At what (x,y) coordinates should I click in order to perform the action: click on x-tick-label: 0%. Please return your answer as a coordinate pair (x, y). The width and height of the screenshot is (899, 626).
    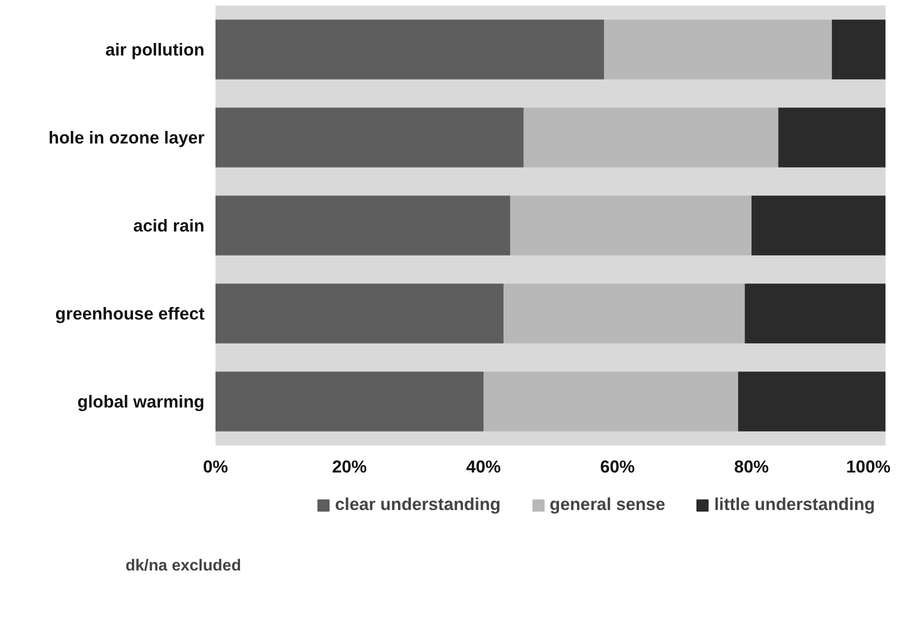
    Looking at the image, I should click on (215, 466).